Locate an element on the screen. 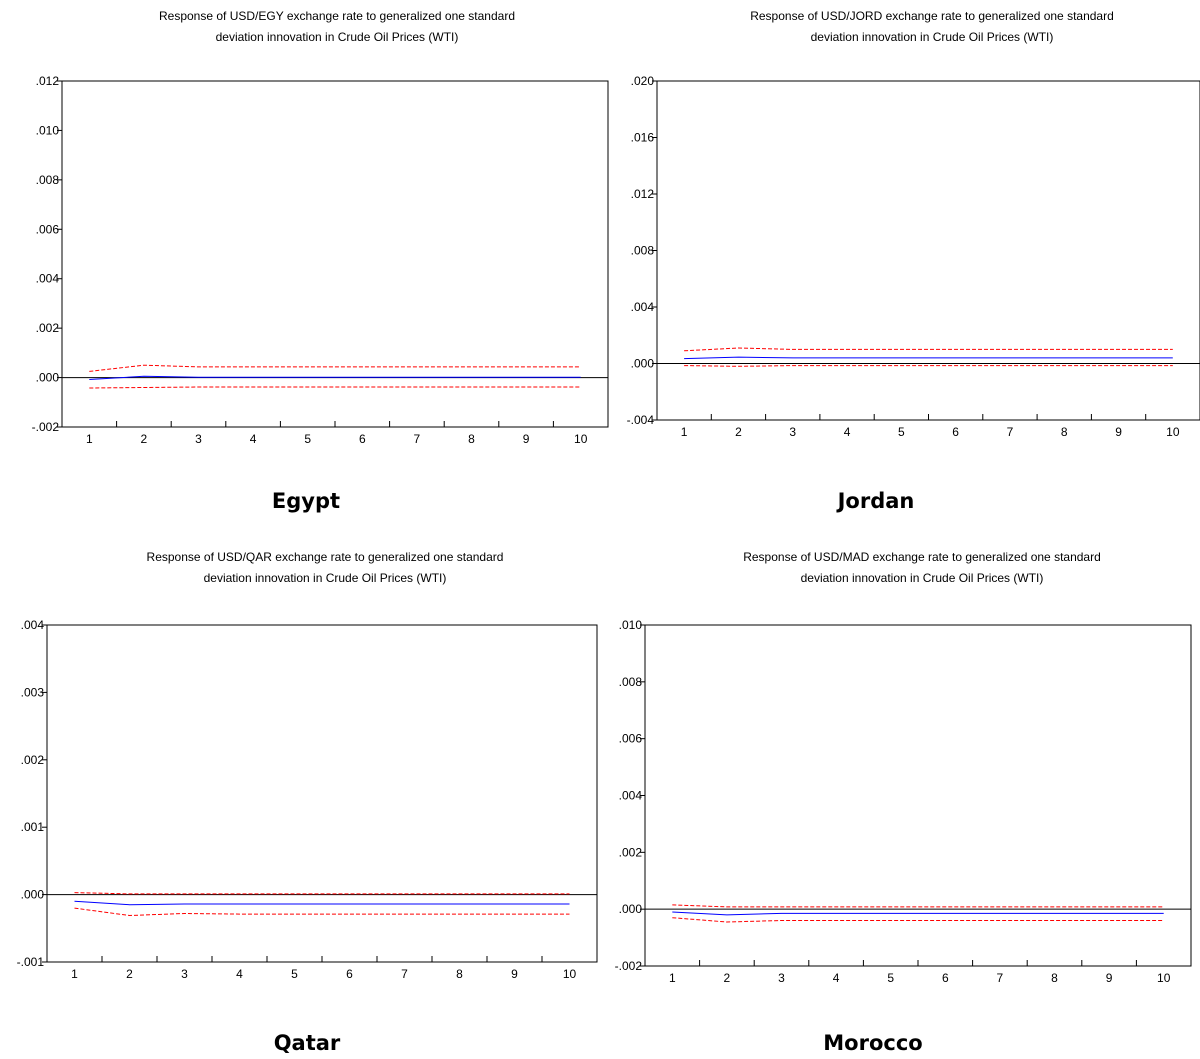 Image resolution: width=1200 pixels, height=1059 pixels. y-tick-label: .003 is located at coordinates (33, 692).